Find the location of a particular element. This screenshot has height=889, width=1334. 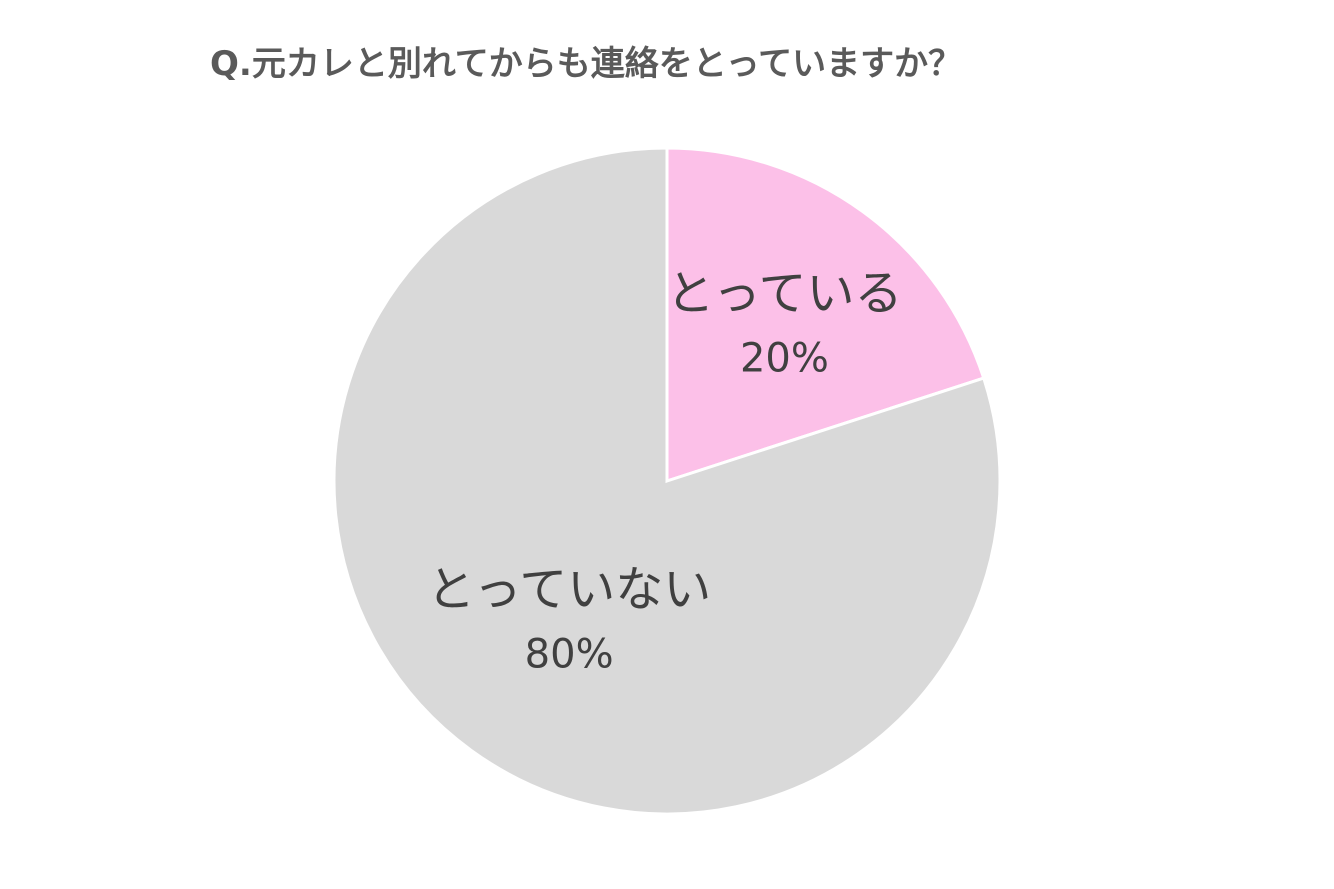

slice-label-2: とっていない is located at coordinates (569, 590).